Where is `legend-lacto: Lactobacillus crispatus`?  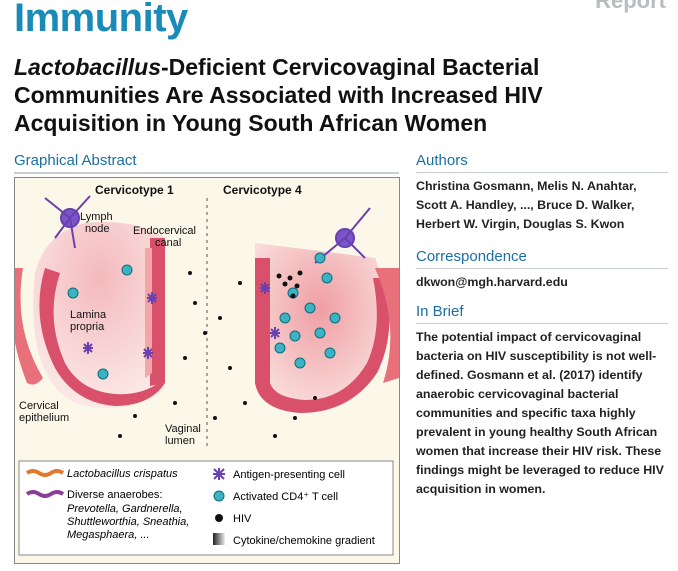
legend-lacto: Lactobacillus crispatus is located at coordinates (122, 474).